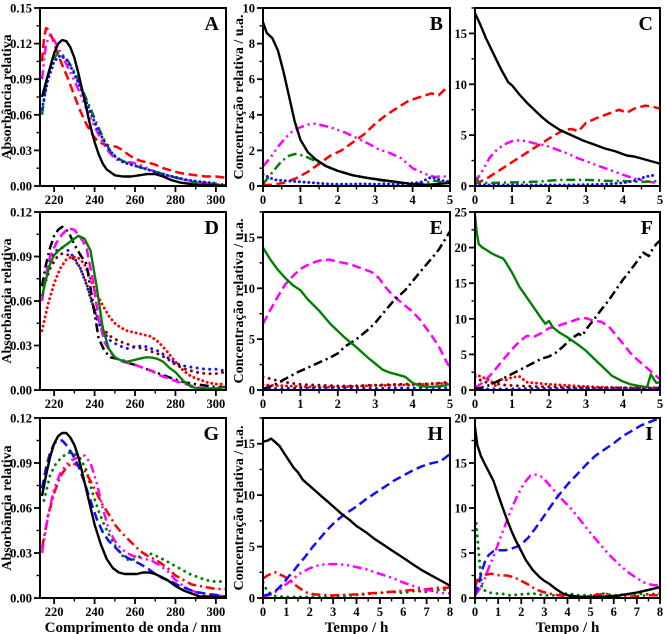  I want to click on panel-letter: I, so click(649, 434).